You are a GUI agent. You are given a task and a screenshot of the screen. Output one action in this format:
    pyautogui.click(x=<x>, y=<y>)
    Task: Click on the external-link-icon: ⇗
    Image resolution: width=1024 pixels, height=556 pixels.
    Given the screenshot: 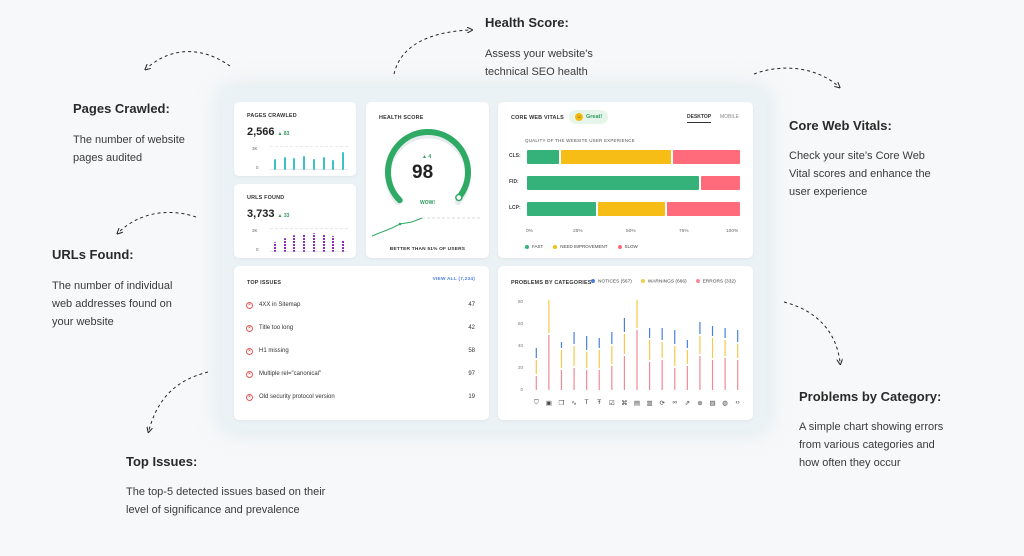 What is the action you would take?
    pyautogui.click(x=687, y=403)
    